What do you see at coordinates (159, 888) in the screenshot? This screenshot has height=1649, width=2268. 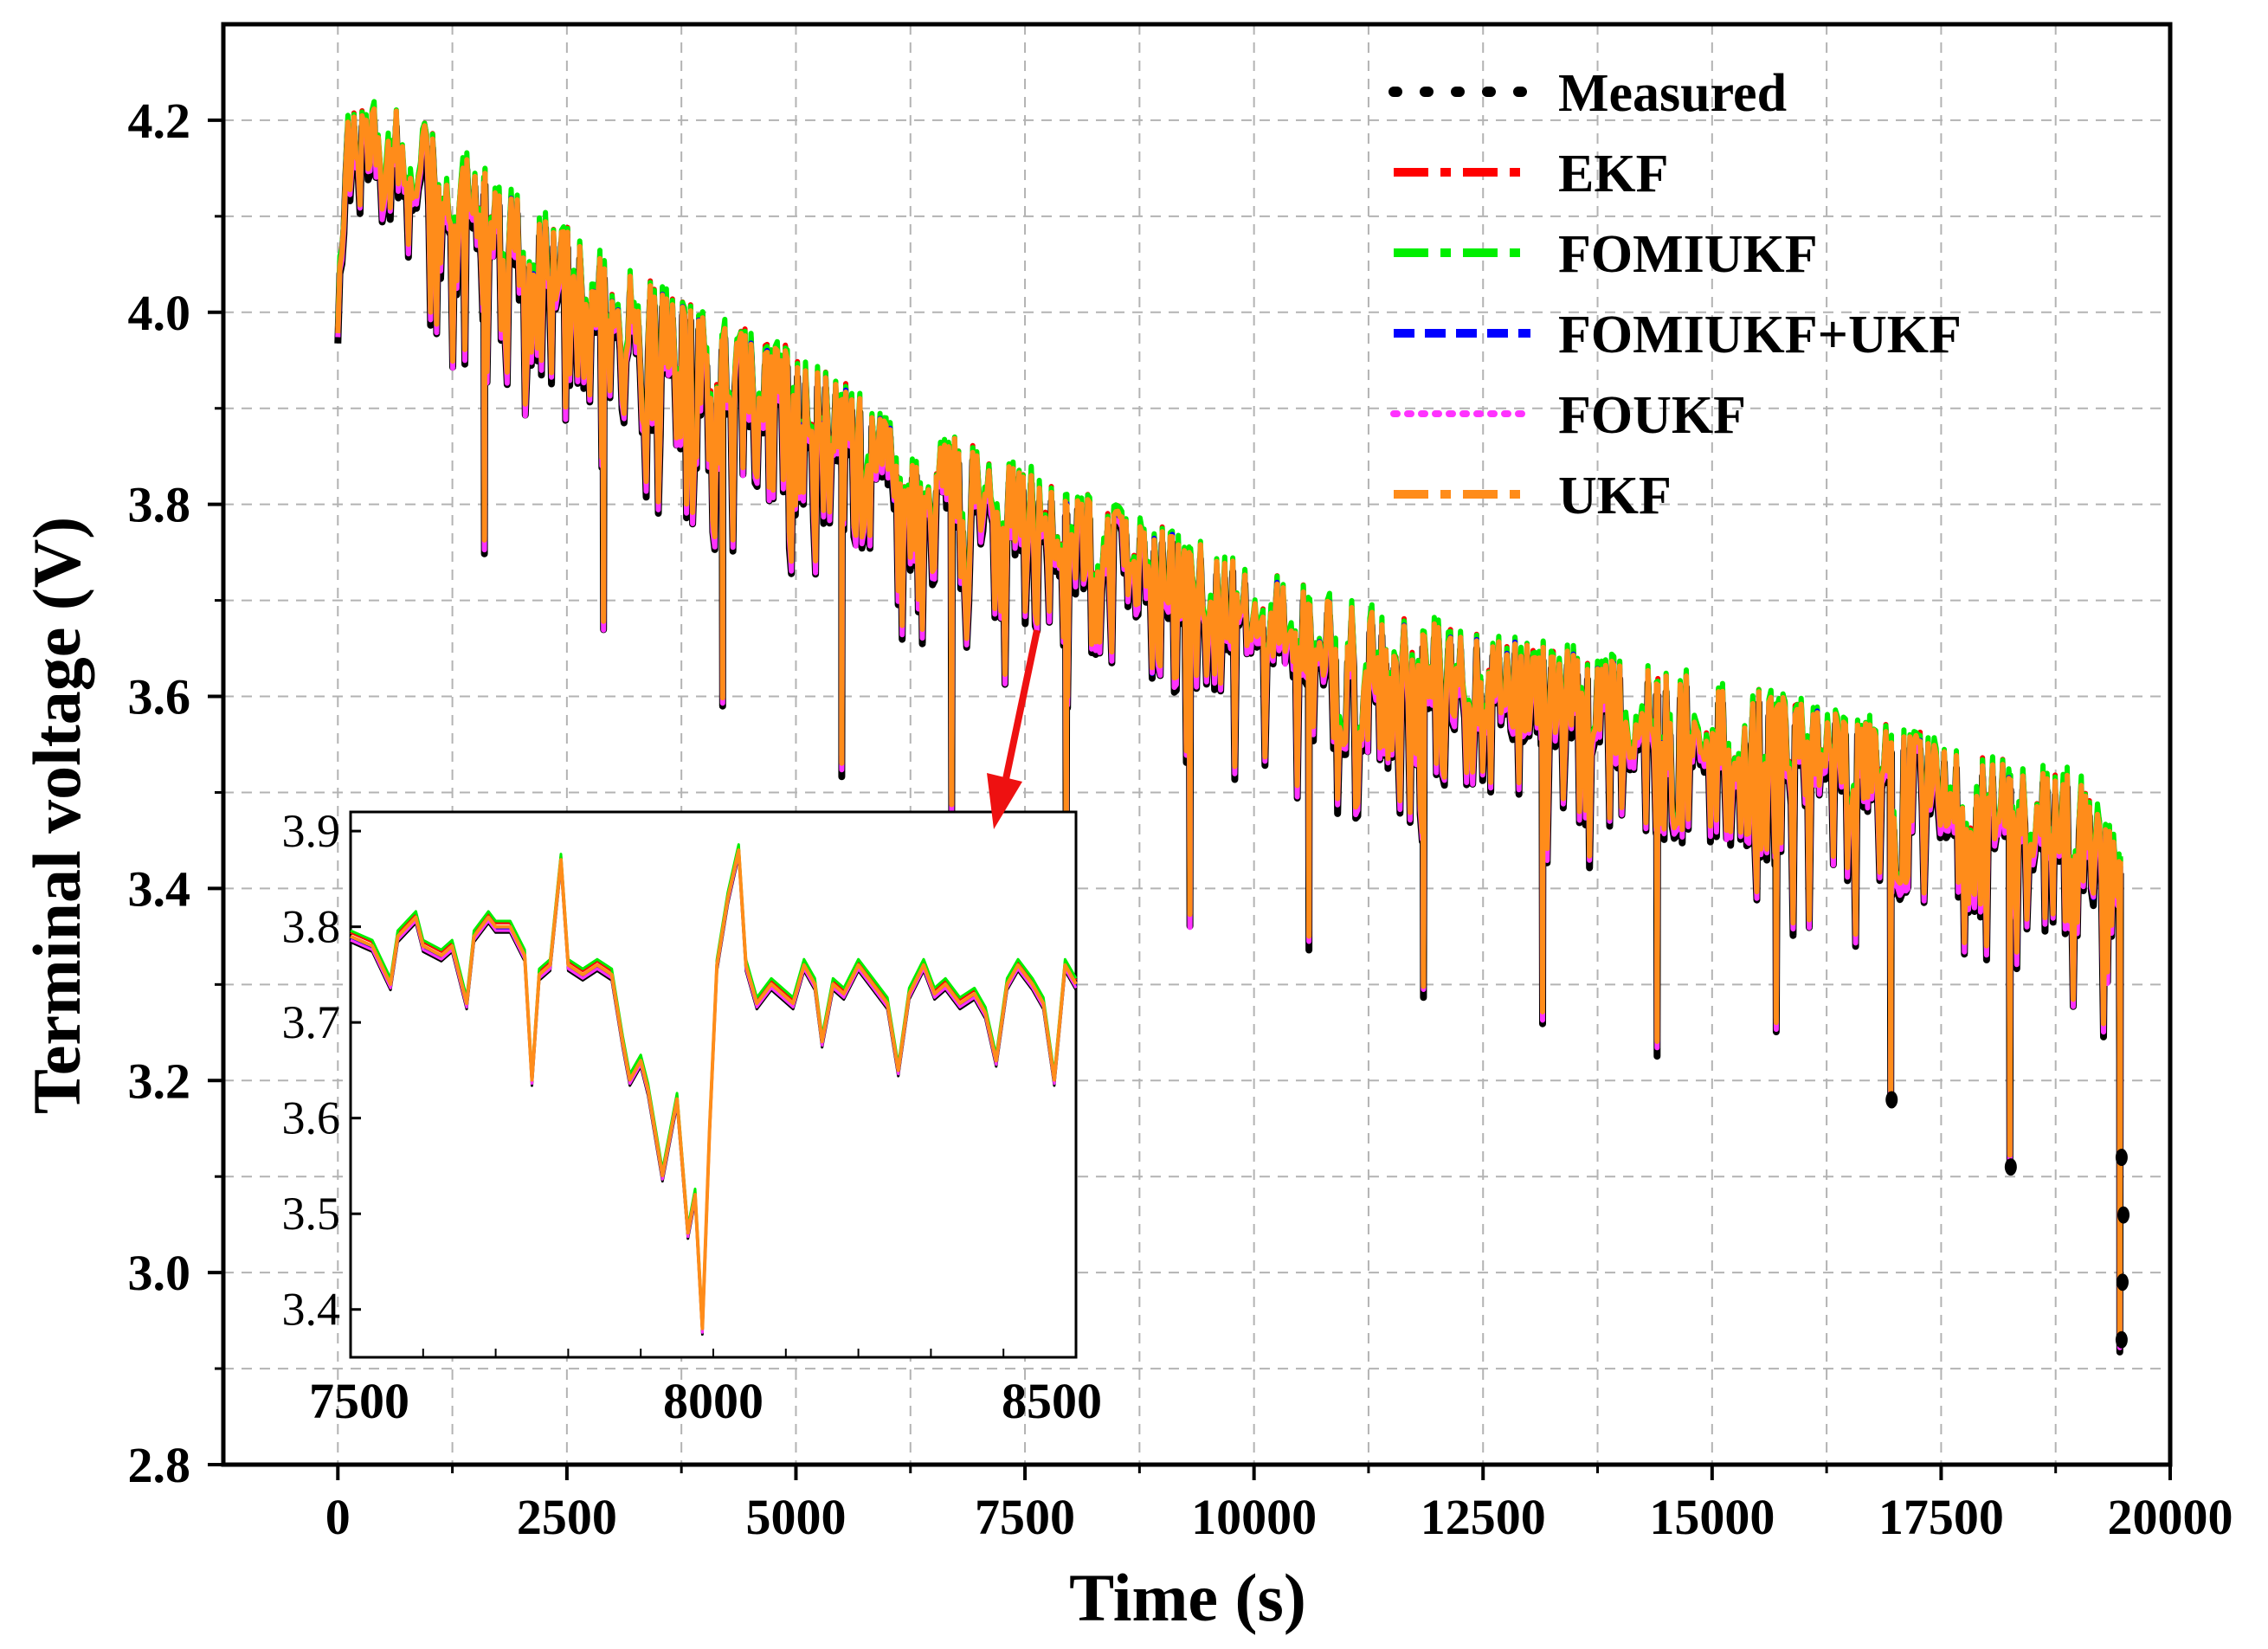 I see `y-tick-label: 3.4` at bounding box center [159, 888].